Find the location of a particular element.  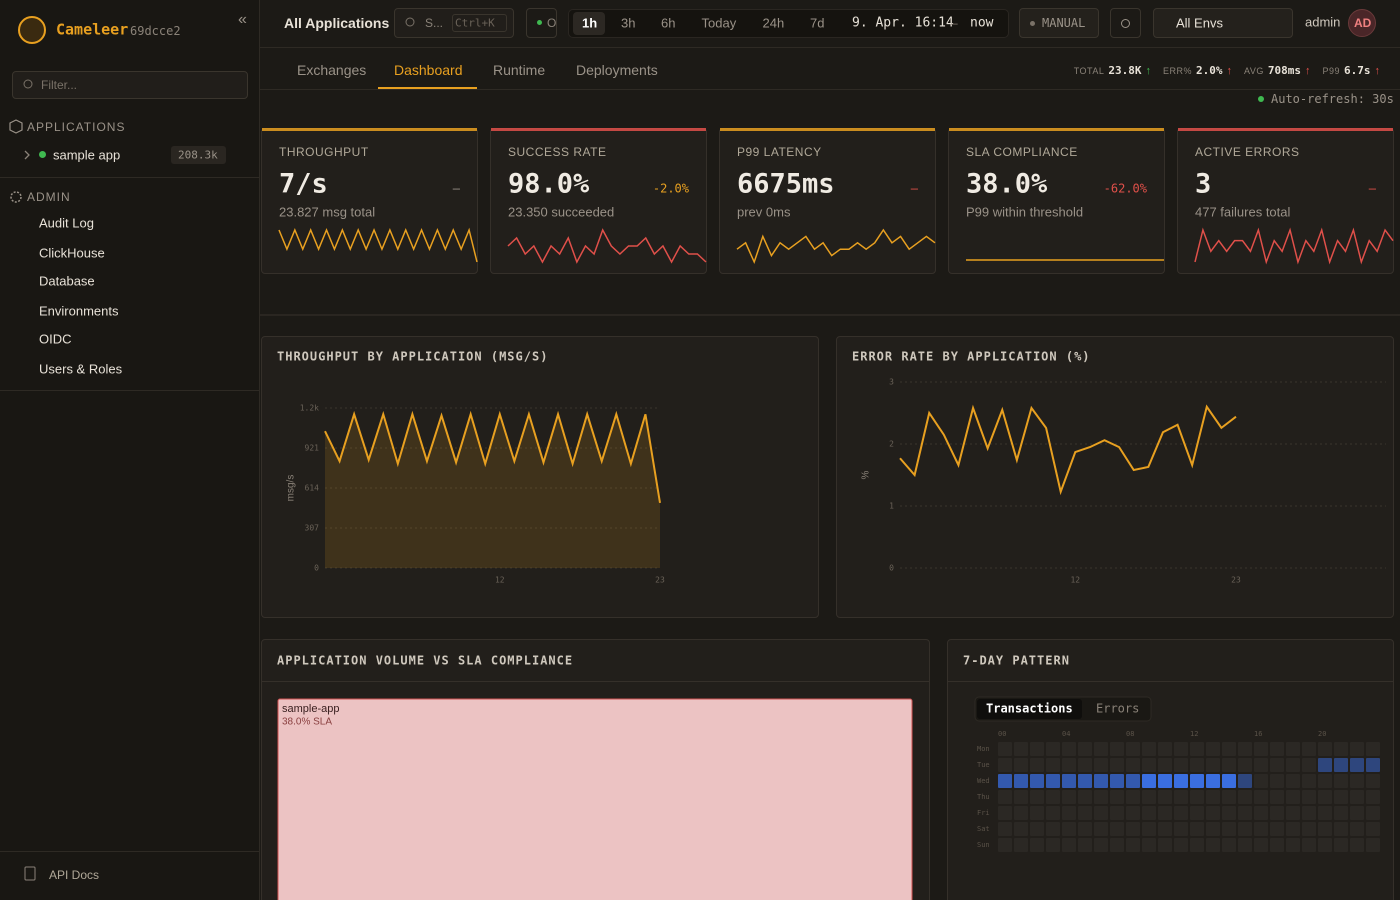

stat: AVG 708ms ↑ is located at coordinates (1277, 70).